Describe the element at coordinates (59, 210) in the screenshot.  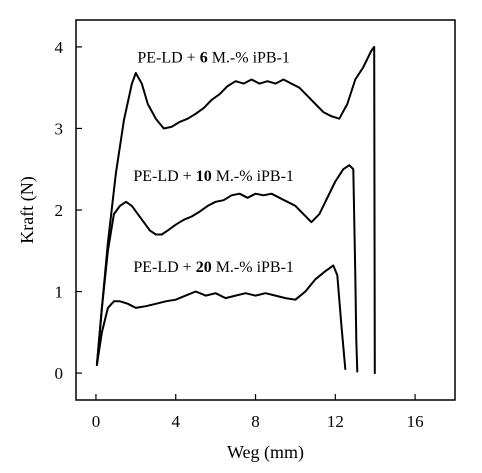
I see `y-tick-label: 2` at that location.